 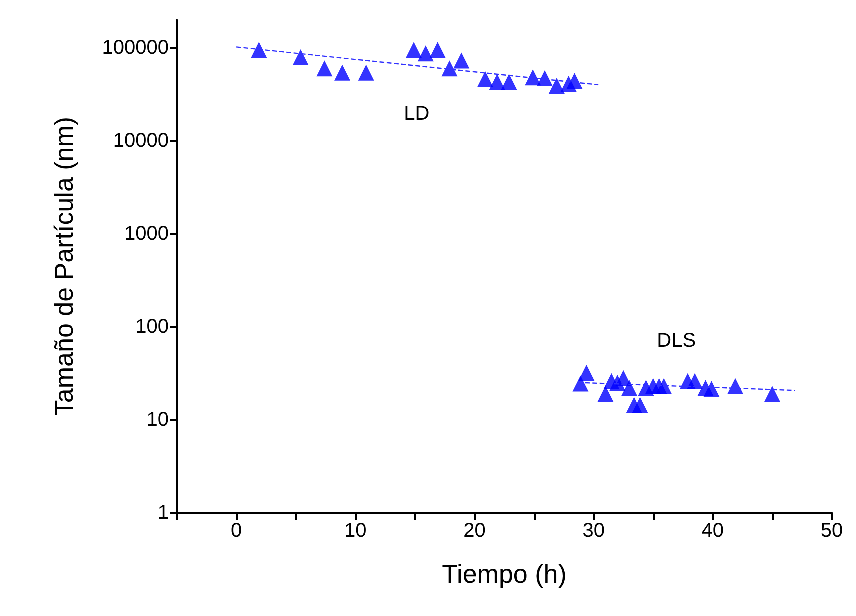 What do you see at coordinates (676, 341) in the screenshot?
I see `series-label: DLS` at bounding box center [676, 341].